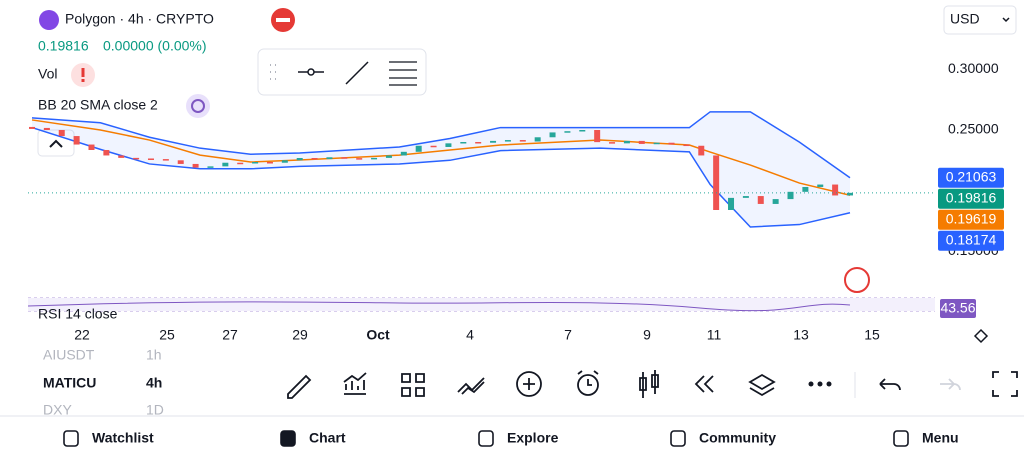 This screenshot has width=1024, height=461. What do you see at coordinates (327, 438) in the screenshot?
I see `nav-label: Chart` at bounding box center [327, 438].